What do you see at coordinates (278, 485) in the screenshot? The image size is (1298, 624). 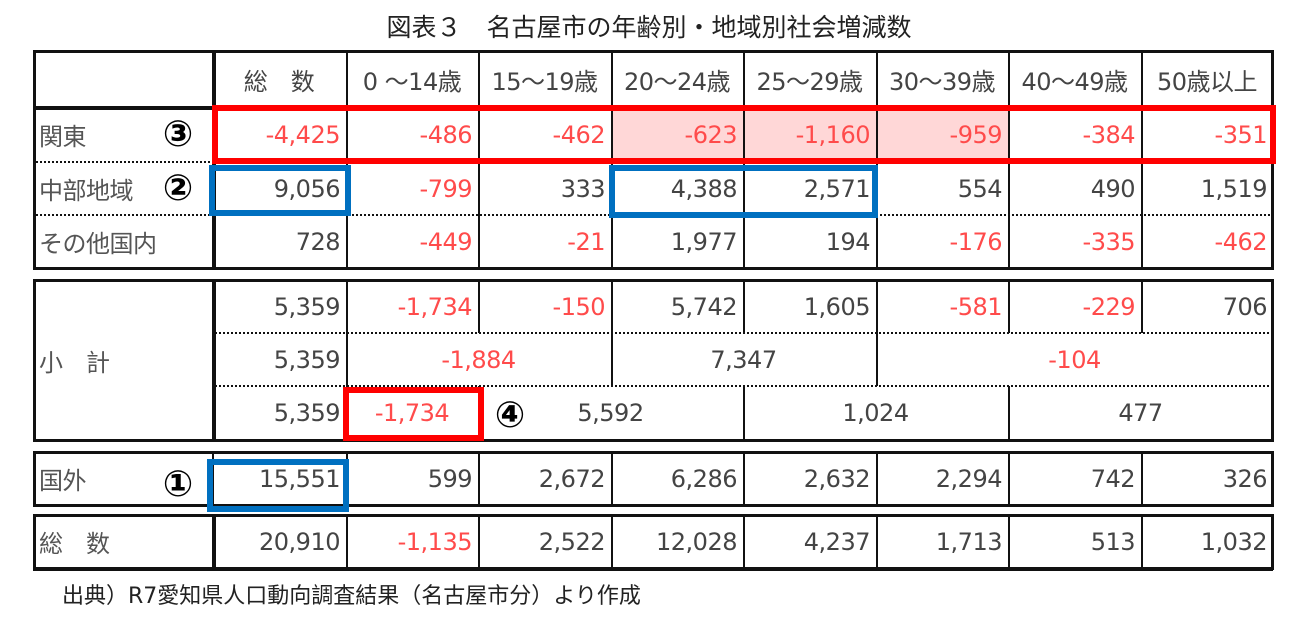 I see `highlight-box-abroad-total` at bounding box center [278, 485].